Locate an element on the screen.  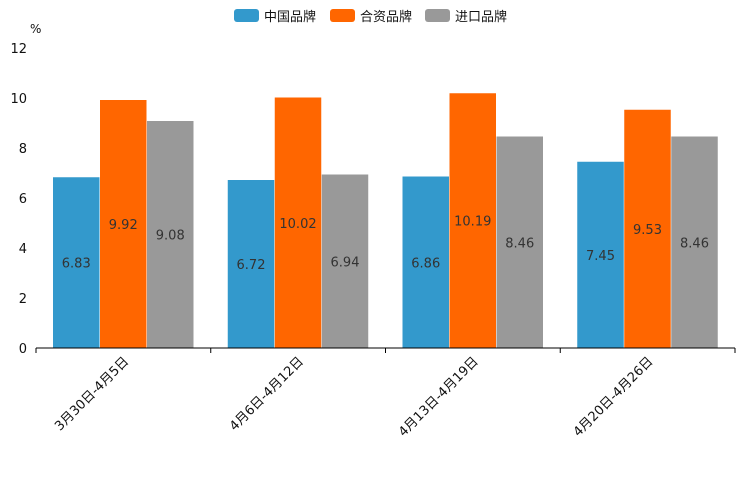
y-axis: 0 2 4 6 8 10 12 is located at coordinates (18, 199).